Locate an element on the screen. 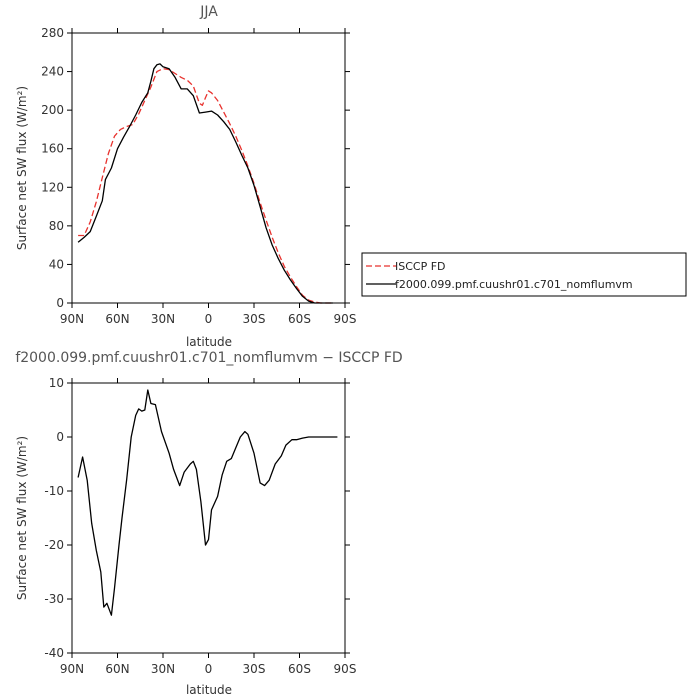 The image size is (700, 700). top-x-tick-label: 60S is located at coordinates (299, 319).